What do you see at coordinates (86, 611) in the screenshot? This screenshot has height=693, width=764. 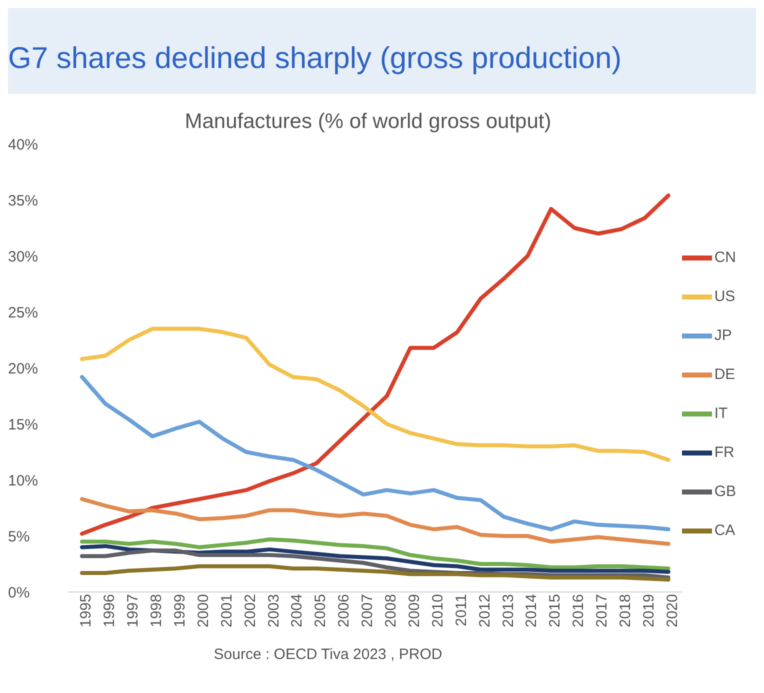 I see `x-tick-label: 1995` at bounding box center [86, 611].